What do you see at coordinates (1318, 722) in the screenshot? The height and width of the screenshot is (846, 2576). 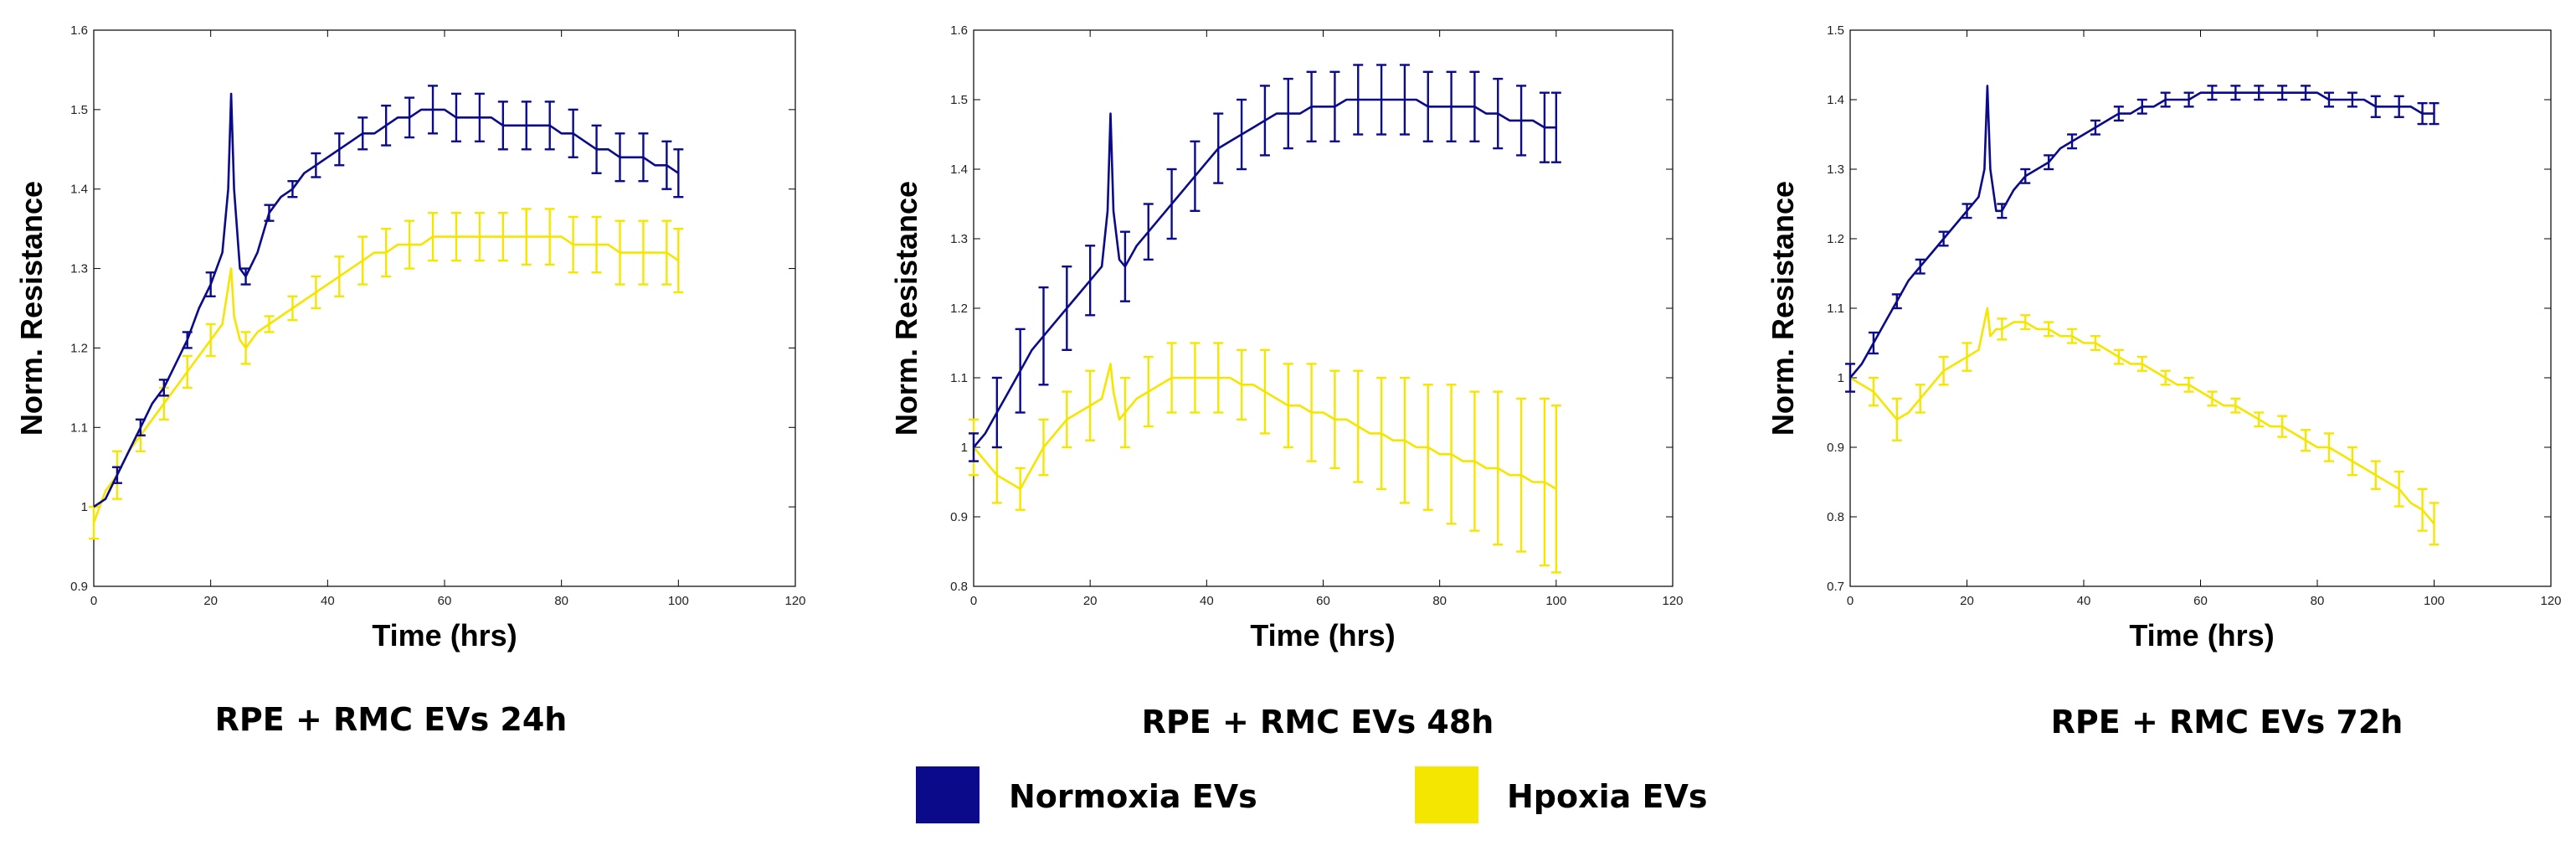 I see `chart-caption: RPE + RMC EVs 48h` at bounding box center [1318, 722].